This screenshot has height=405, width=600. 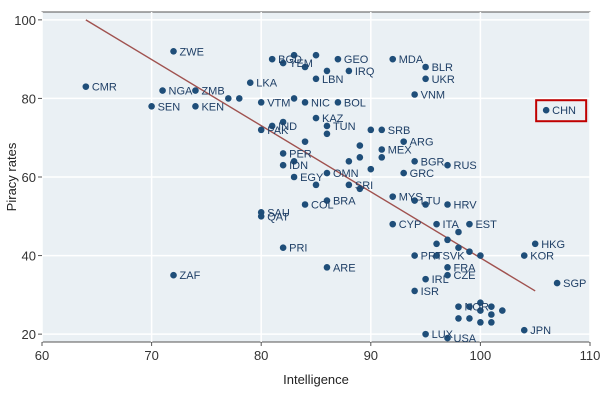 I want to click on point-label-kor: KOR, so click(x=542, y=257).